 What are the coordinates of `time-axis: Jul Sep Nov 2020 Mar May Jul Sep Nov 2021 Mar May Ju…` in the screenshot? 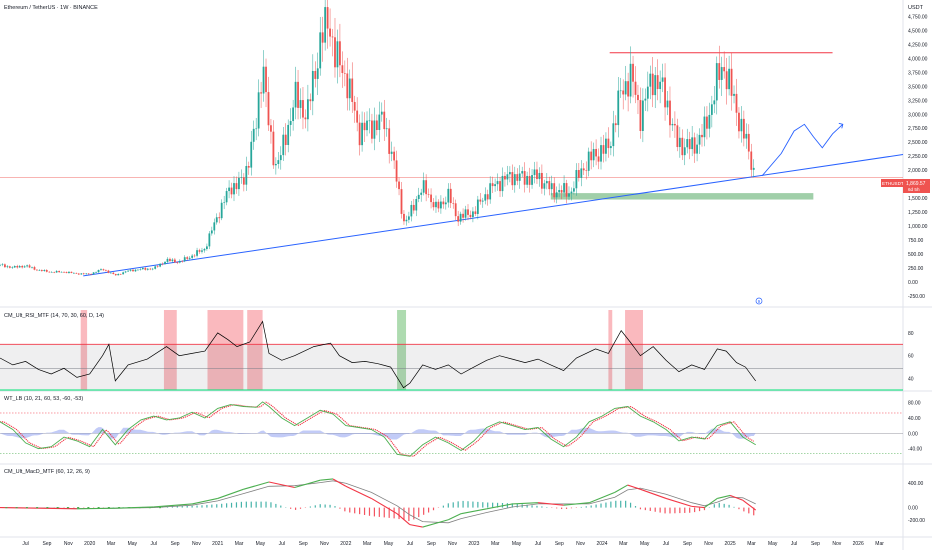 It's located at (453, 544).